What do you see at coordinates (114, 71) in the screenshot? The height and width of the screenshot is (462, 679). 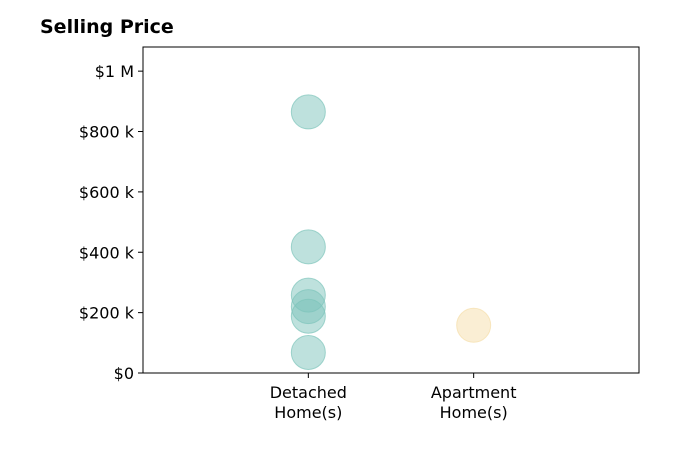 I see `y-tick-label: $1 M` at bounding box center [114, 71].